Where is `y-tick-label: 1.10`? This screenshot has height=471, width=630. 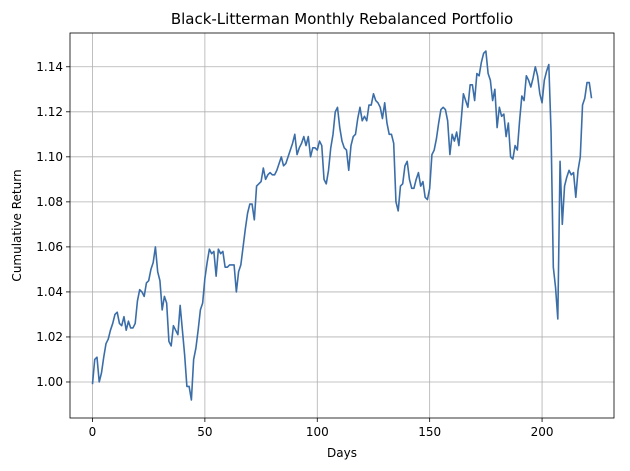 y-tick-label: 1.10 is located at coordinates (49, 157).